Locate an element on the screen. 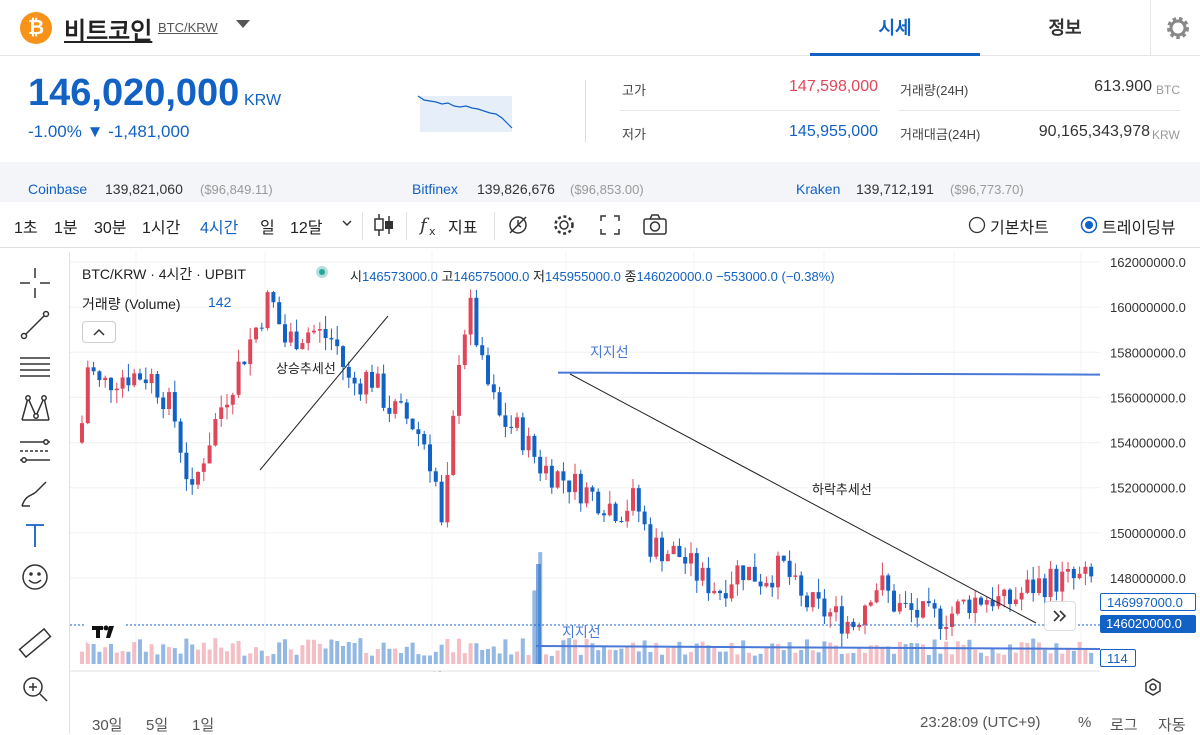 This screenshot has height=735, width=1200. exchange-name: Bitfinex is located at coordinates (435, 189).